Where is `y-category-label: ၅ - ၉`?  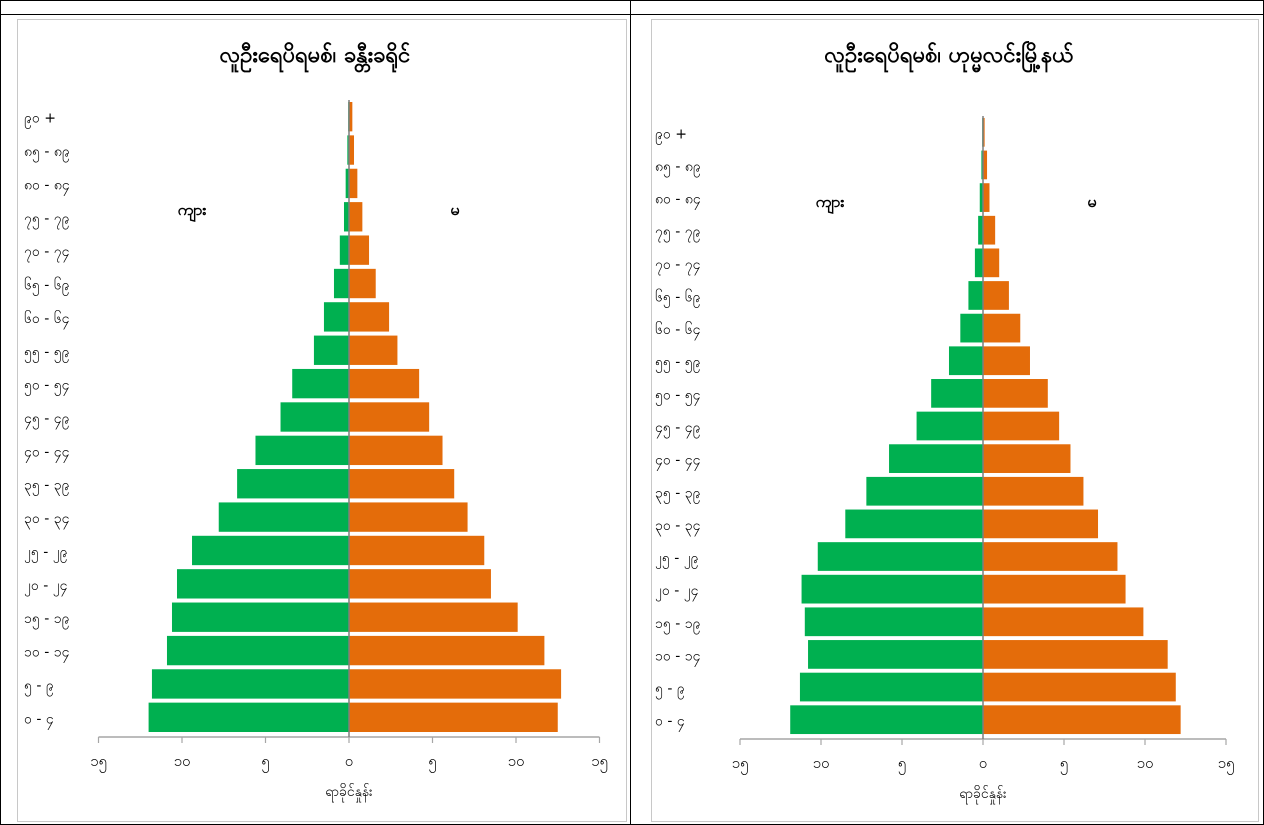 y-category-label: ၅ - ၉ is located at coordinates (670, 690).